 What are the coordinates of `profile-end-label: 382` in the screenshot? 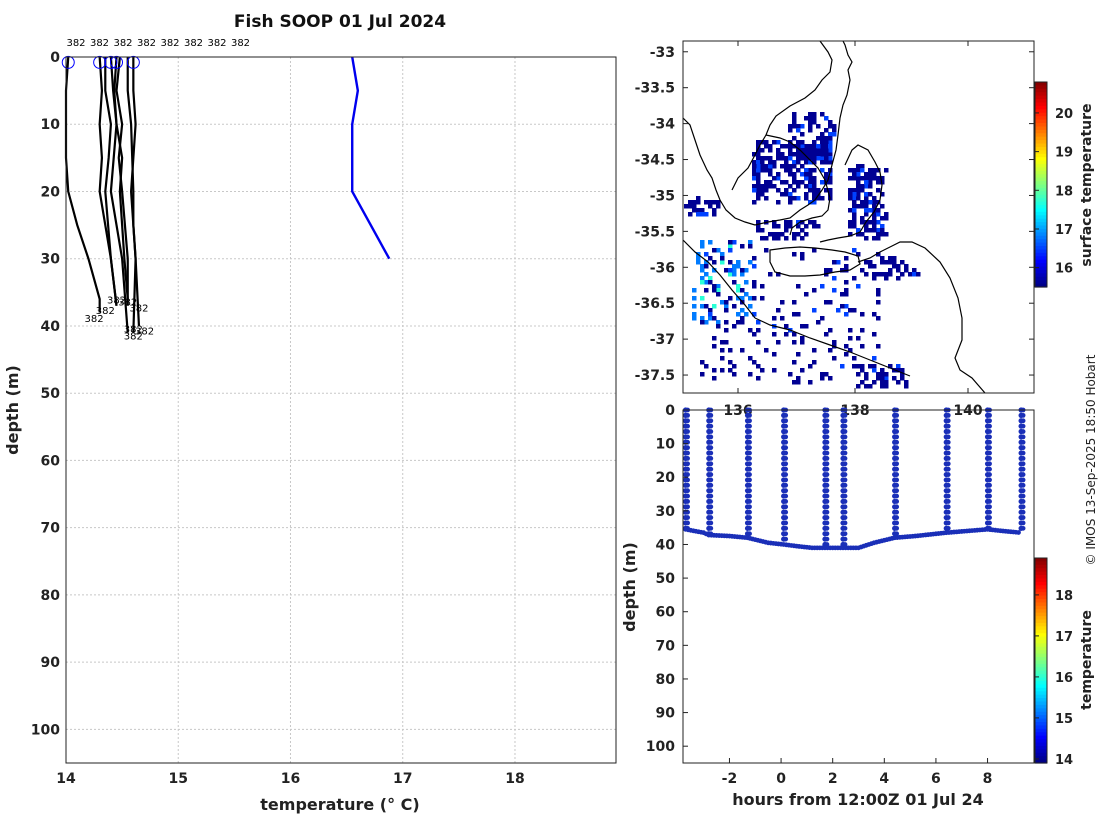 It's located at (138, 308).